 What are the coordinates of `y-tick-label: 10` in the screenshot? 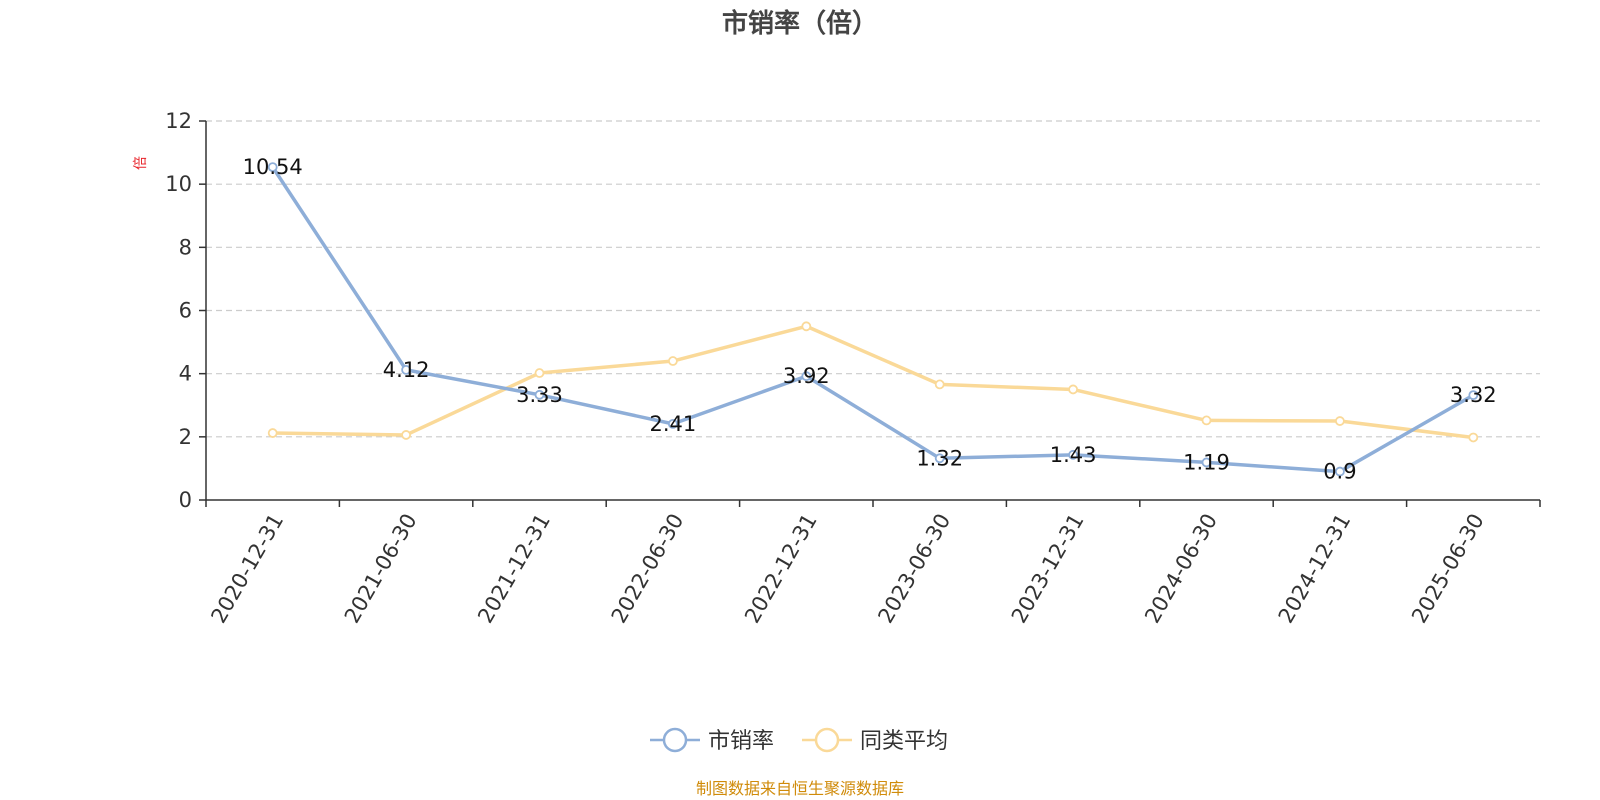 It's located at (178, 184).